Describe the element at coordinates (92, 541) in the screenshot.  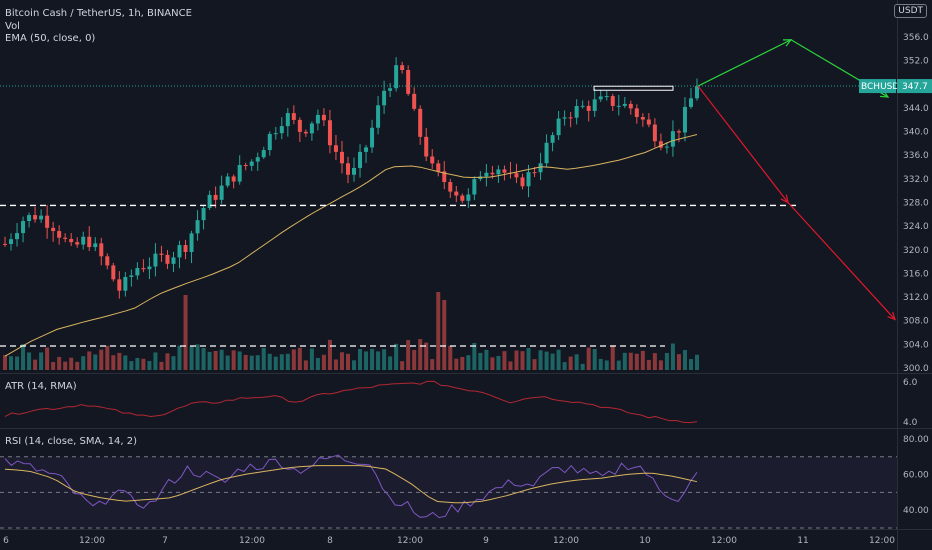
I see `time-tick-label: 12:00` at that location.